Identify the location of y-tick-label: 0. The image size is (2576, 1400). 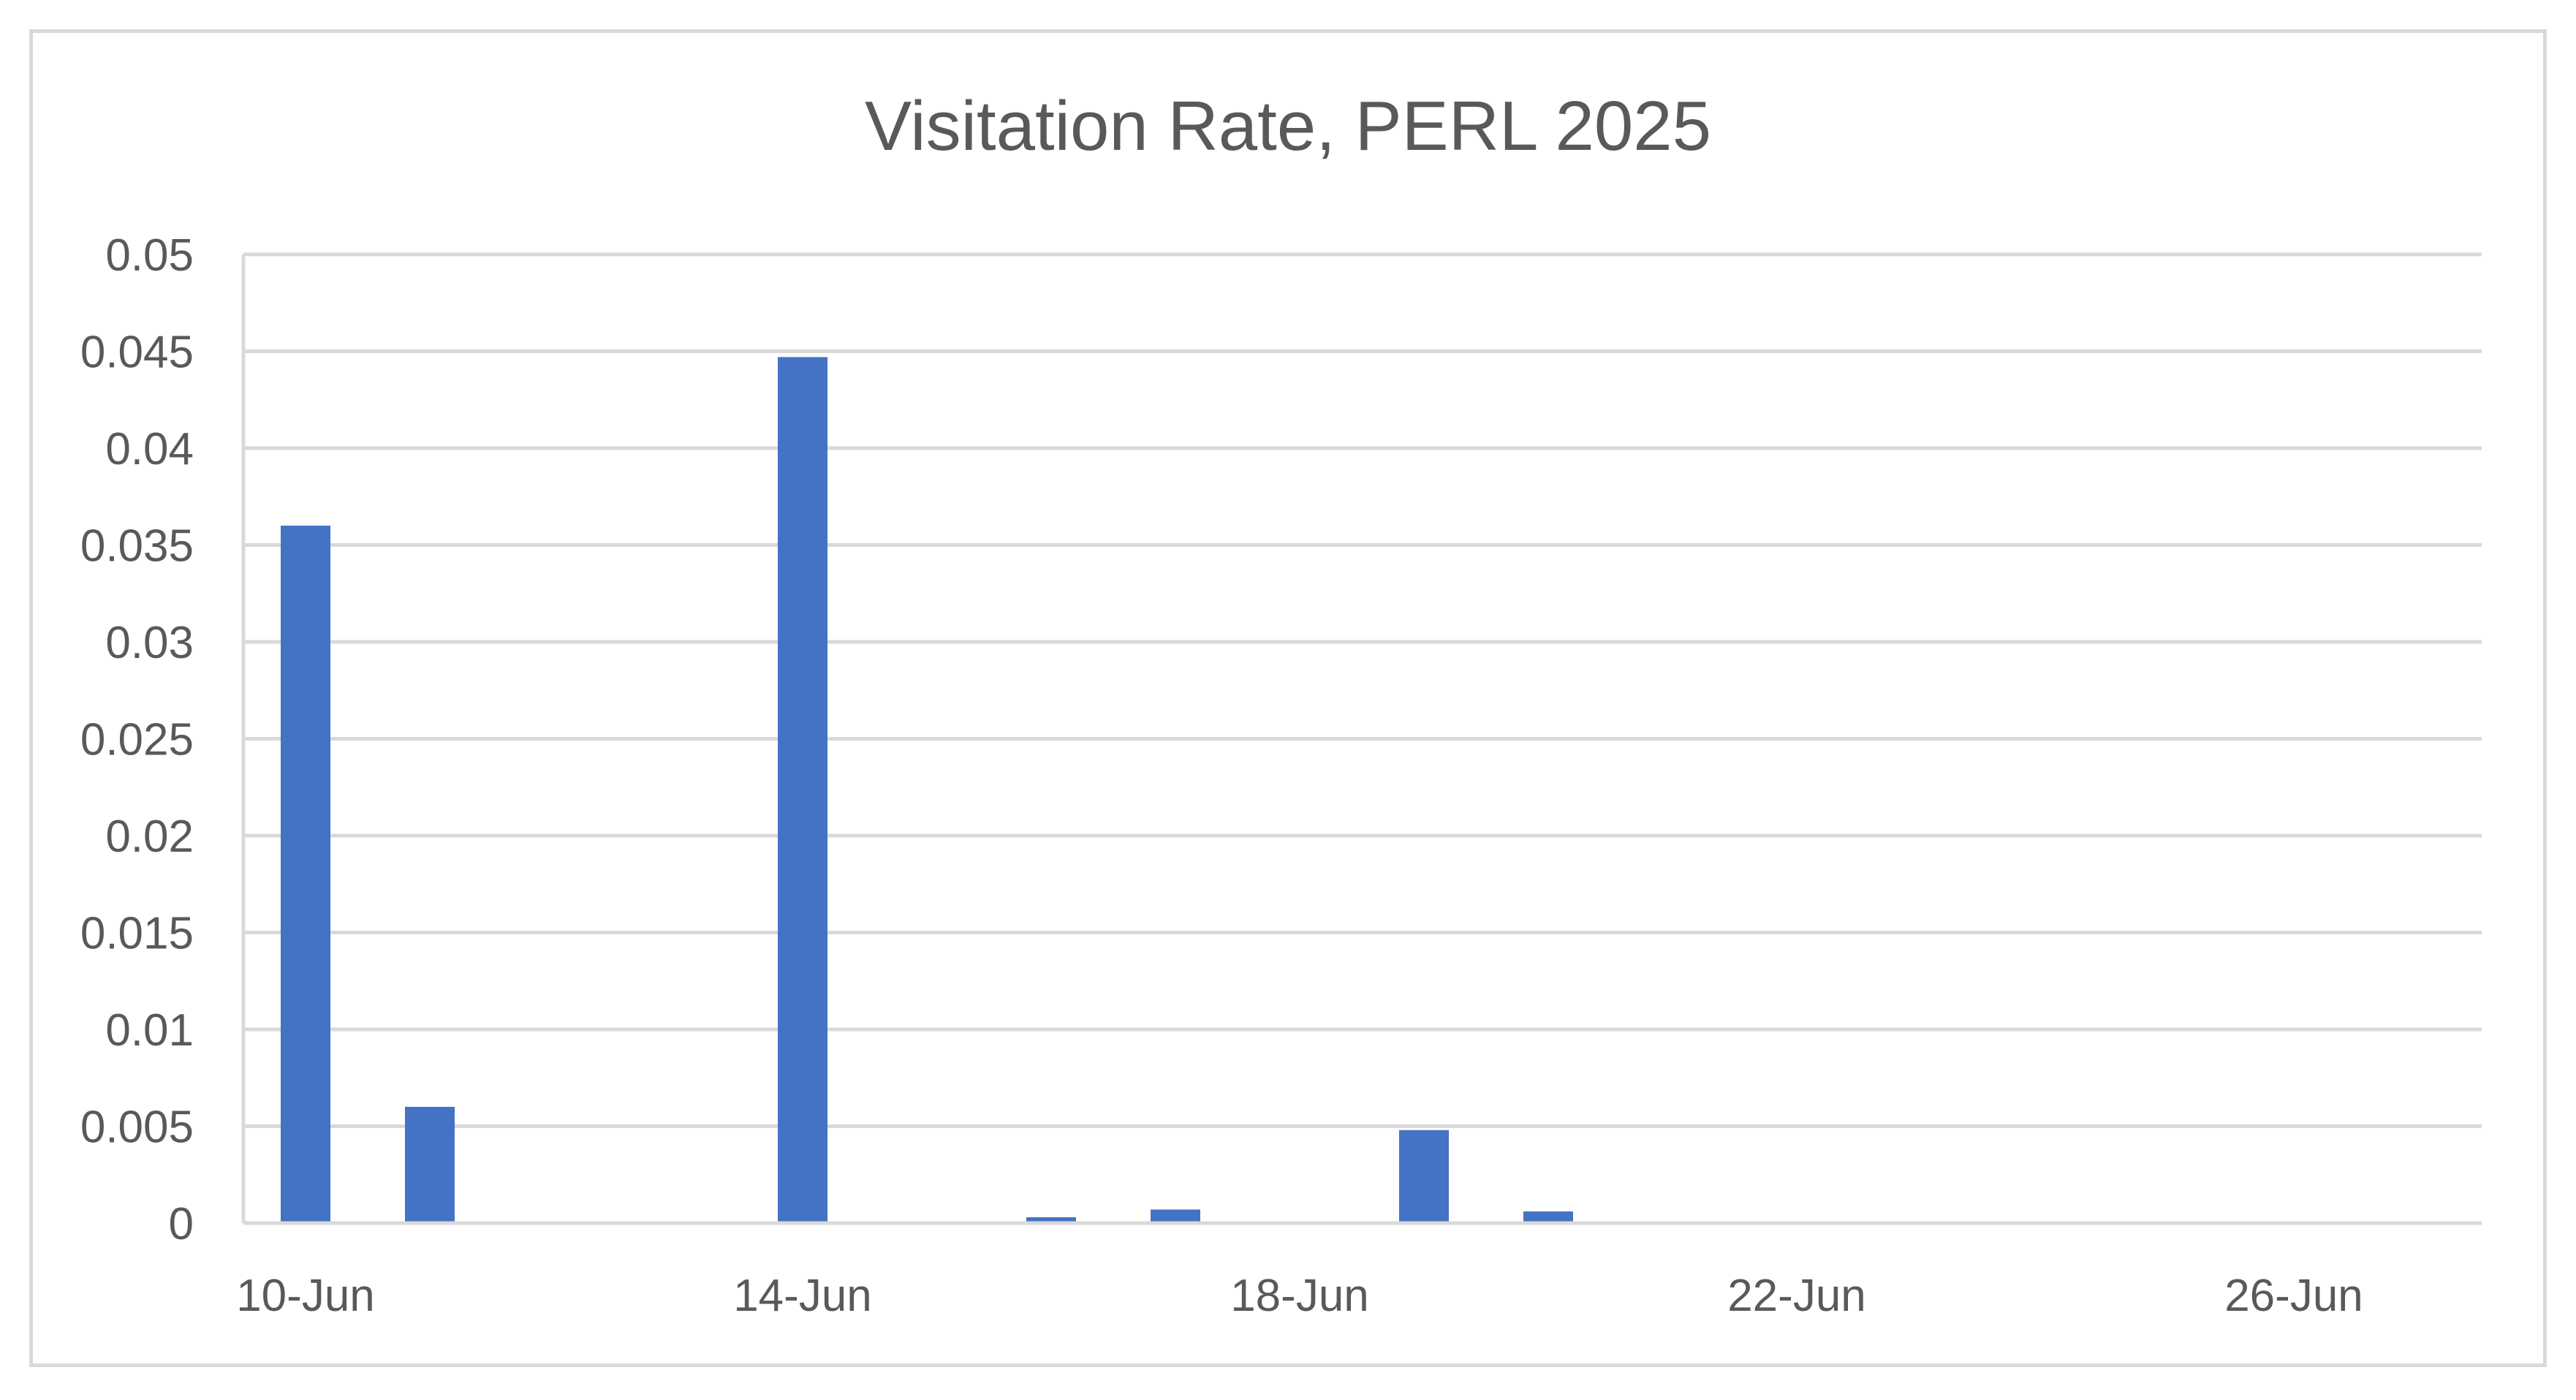
(181, 1224).